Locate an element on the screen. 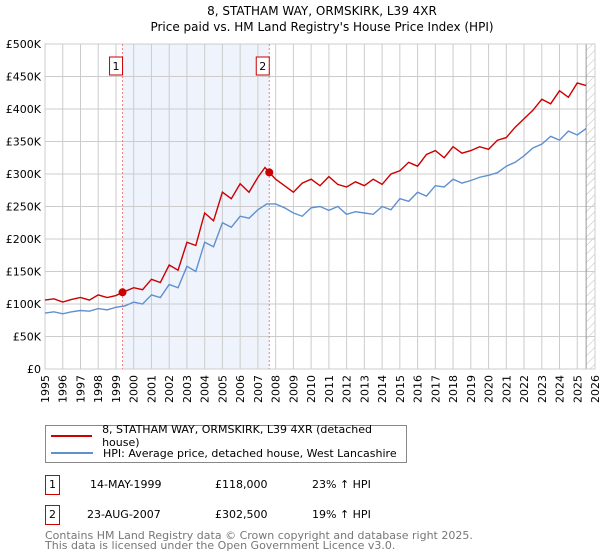 The width and height of the screenshot is (600, 560). y-tick-label: £0 is located at coordinates (34, 369).